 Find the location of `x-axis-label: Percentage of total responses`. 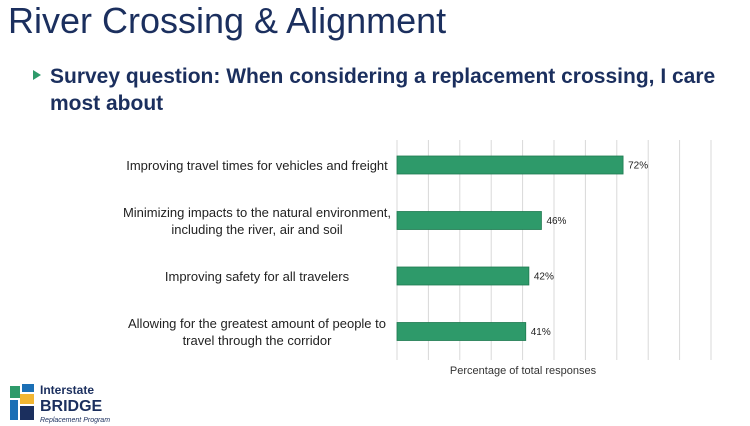

x-axis-label: Percentage of total responses is located at coordinates (523, 371).